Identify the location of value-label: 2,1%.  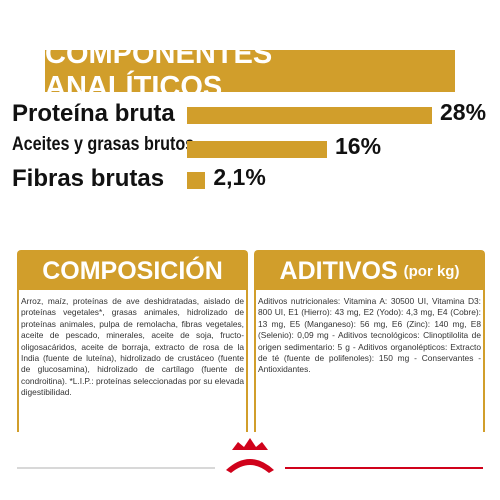
(239, 177).